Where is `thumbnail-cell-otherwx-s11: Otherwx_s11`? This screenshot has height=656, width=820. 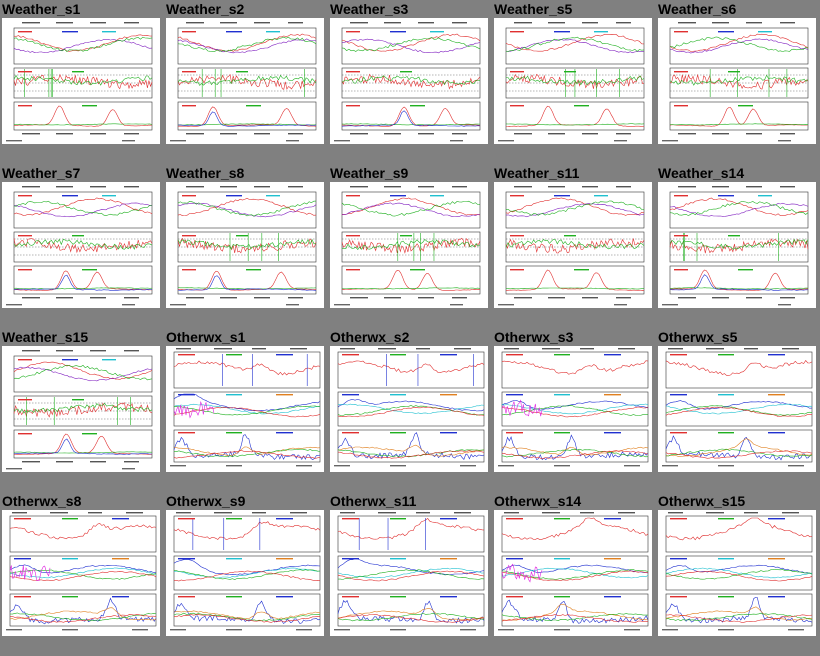 thumbnail-cell-otherwx-s11: Otherwx_s11 is located at coordinates (410, 574).